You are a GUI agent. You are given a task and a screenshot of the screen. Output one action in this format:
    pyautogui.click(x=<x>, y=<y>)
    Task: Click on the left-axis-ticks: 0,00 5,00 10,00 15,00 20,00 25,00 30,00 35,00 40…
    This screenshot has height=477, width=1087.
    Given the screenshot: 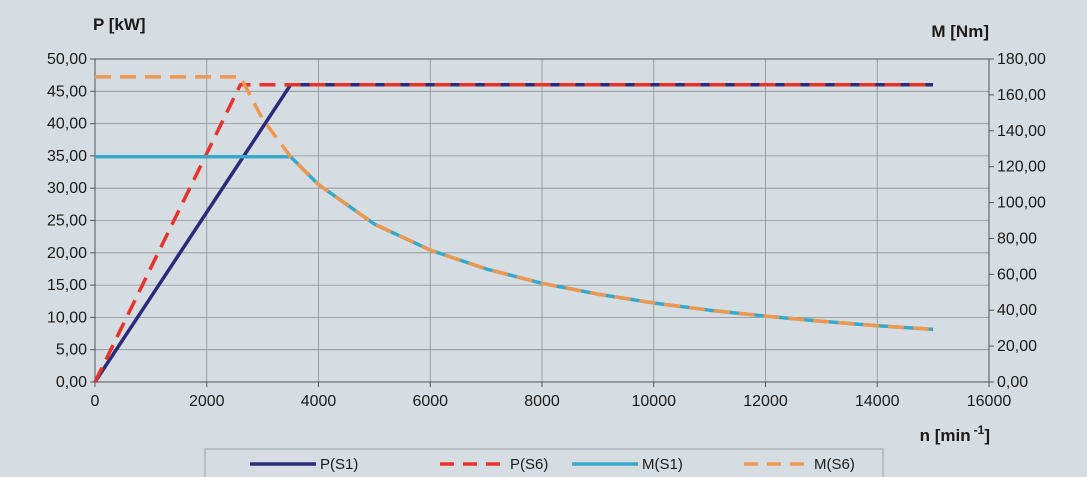 What is the action you would take?
    pyautogui.click(x=71, y=221)
    